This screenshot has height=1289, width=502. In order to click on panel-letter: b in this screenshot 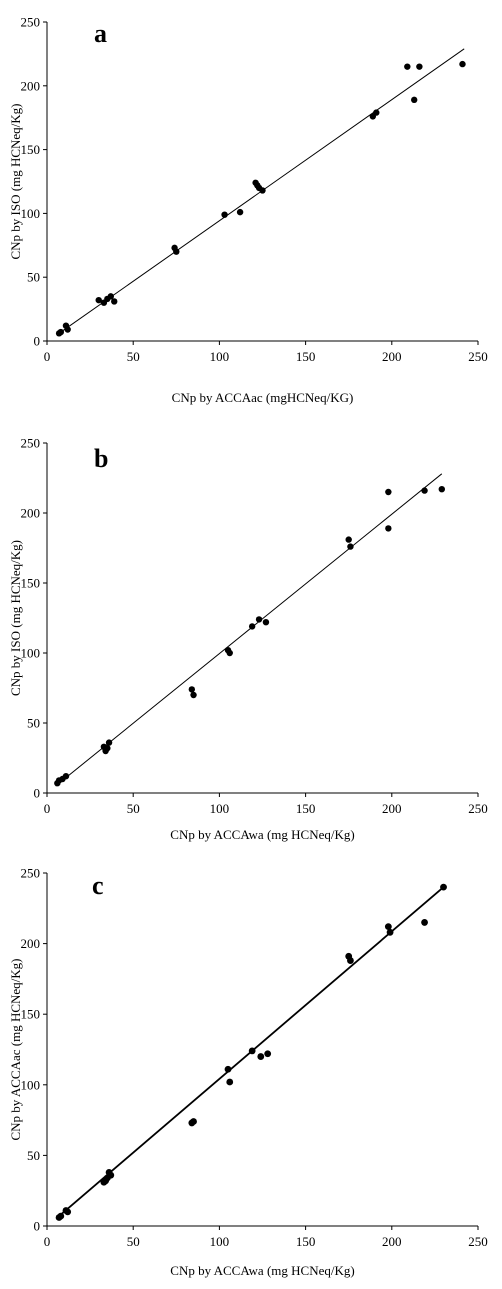, I will do `click(101, 458)`.